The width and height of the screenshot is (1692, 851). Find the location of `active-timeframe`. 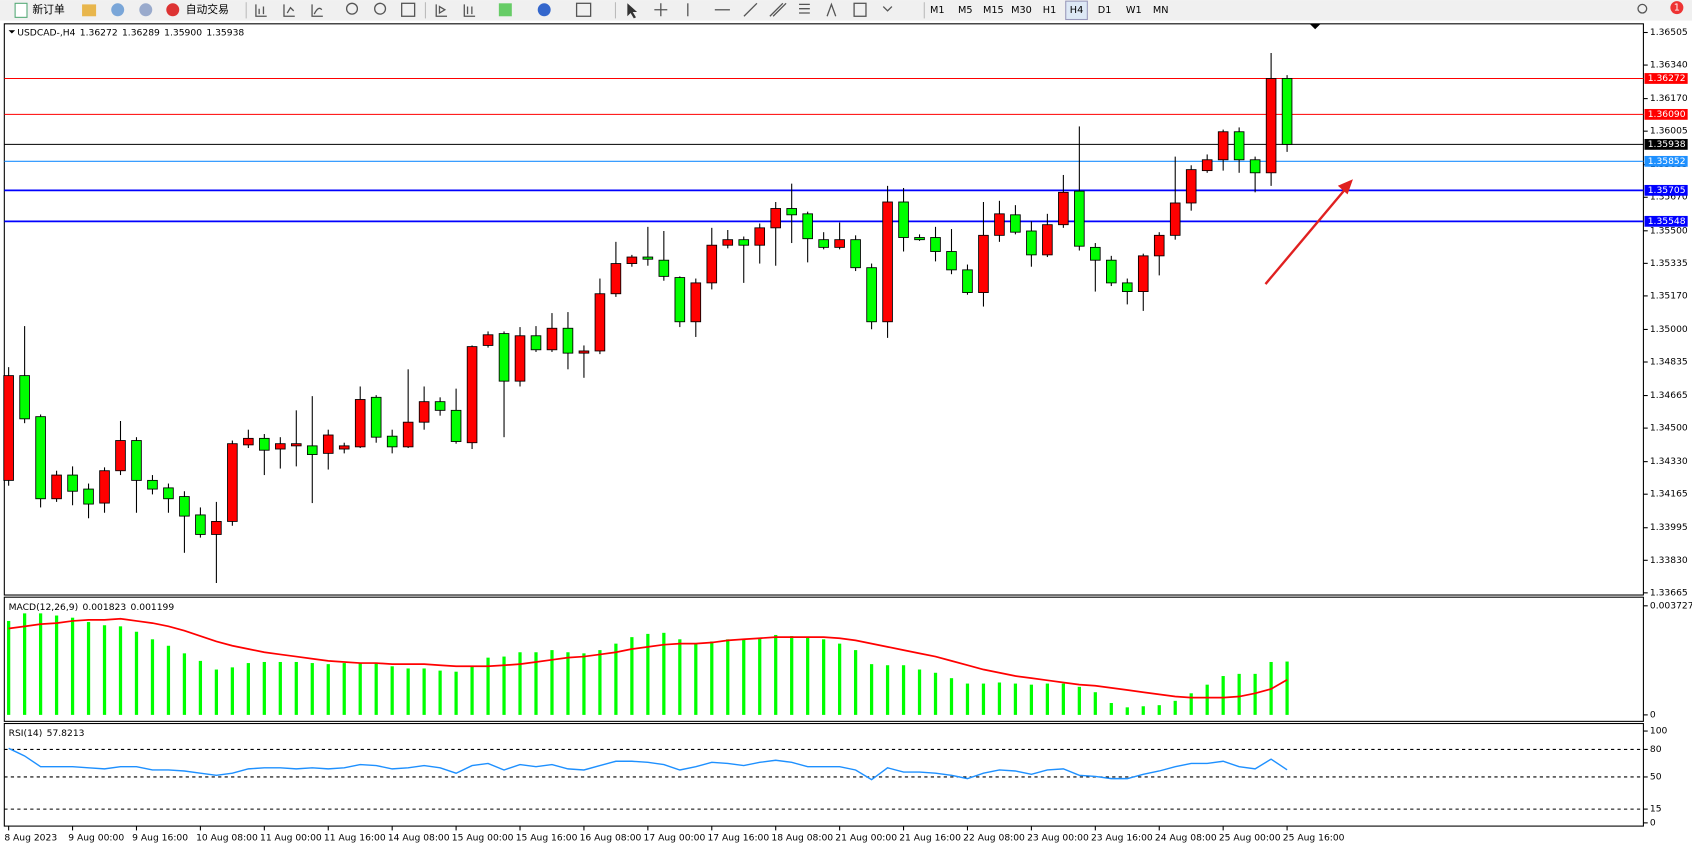

active-timeframe is located at coordinates (1076, 10).